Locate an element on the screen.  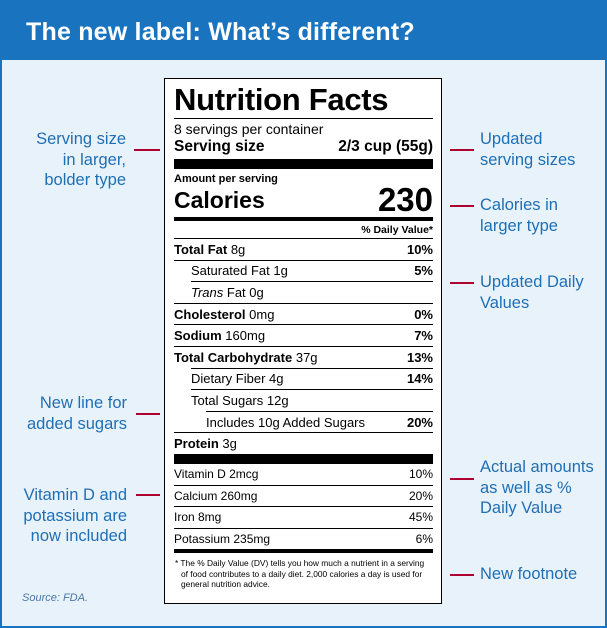
nutrient-row-total-sugars: Total Sugars 12g is located at coordinates (303, 400).